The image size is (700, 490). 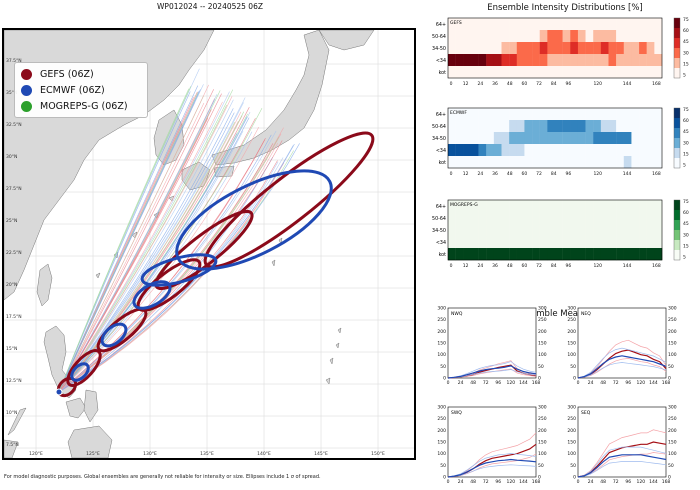 I want to click on lat-label: 17.5°N, so click(x=14, y=317).